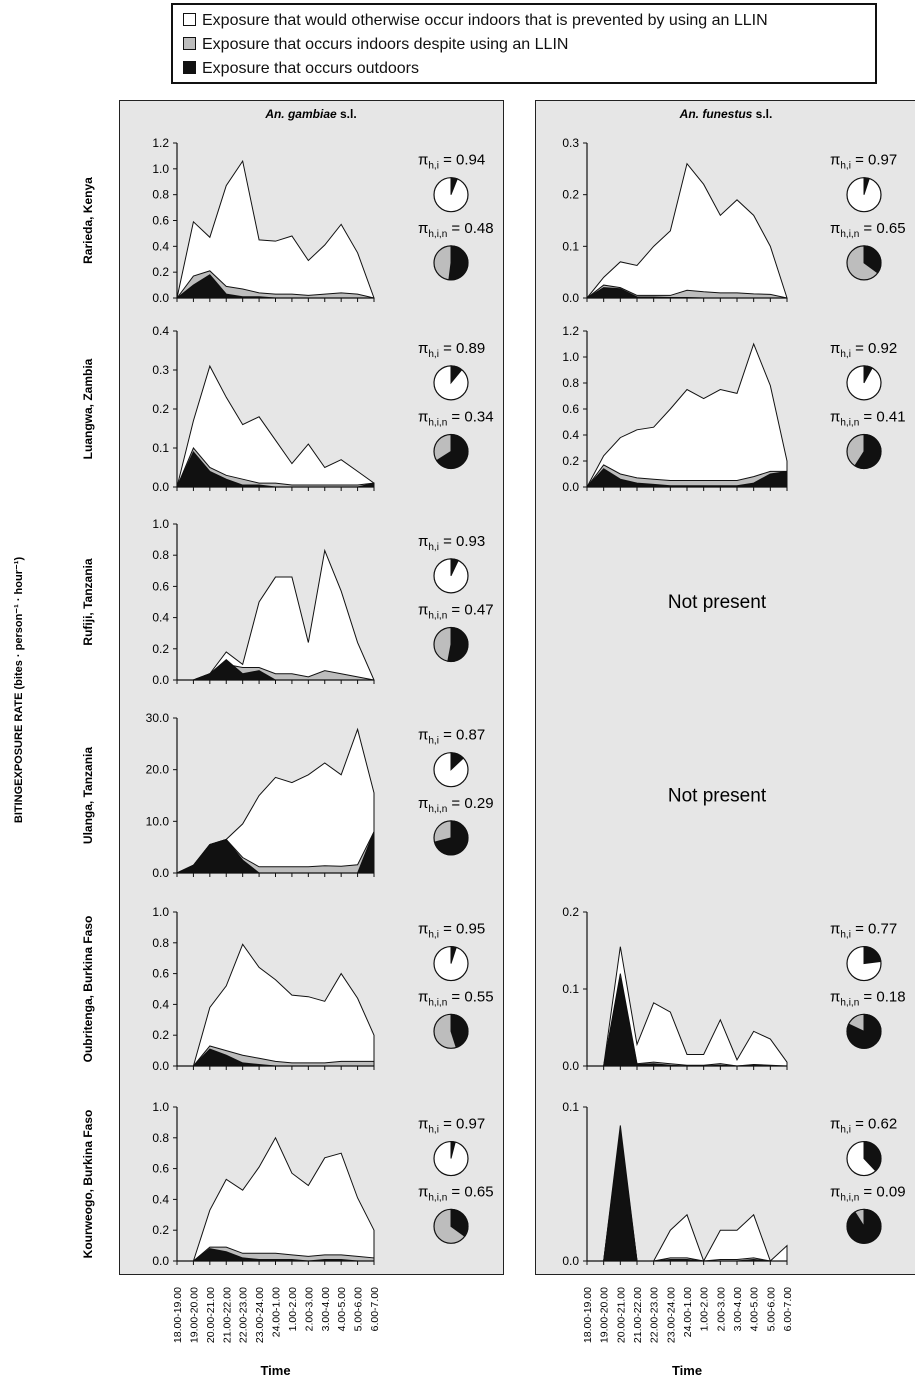 The image size is (915, 1377). What do you see at coordinates (189, 43) in the screenshot?
I see `legend-swatch-grey` at bounding box center [189, 43].